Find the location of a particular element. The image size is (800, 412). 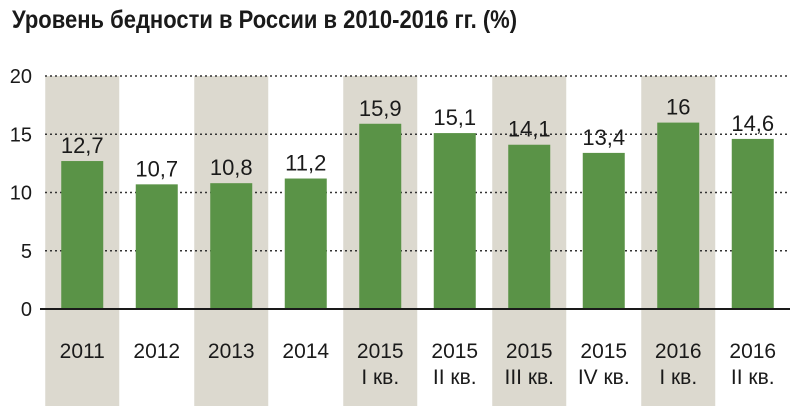

bar-value-label: 14,6 is located at coordinates (752, 123).